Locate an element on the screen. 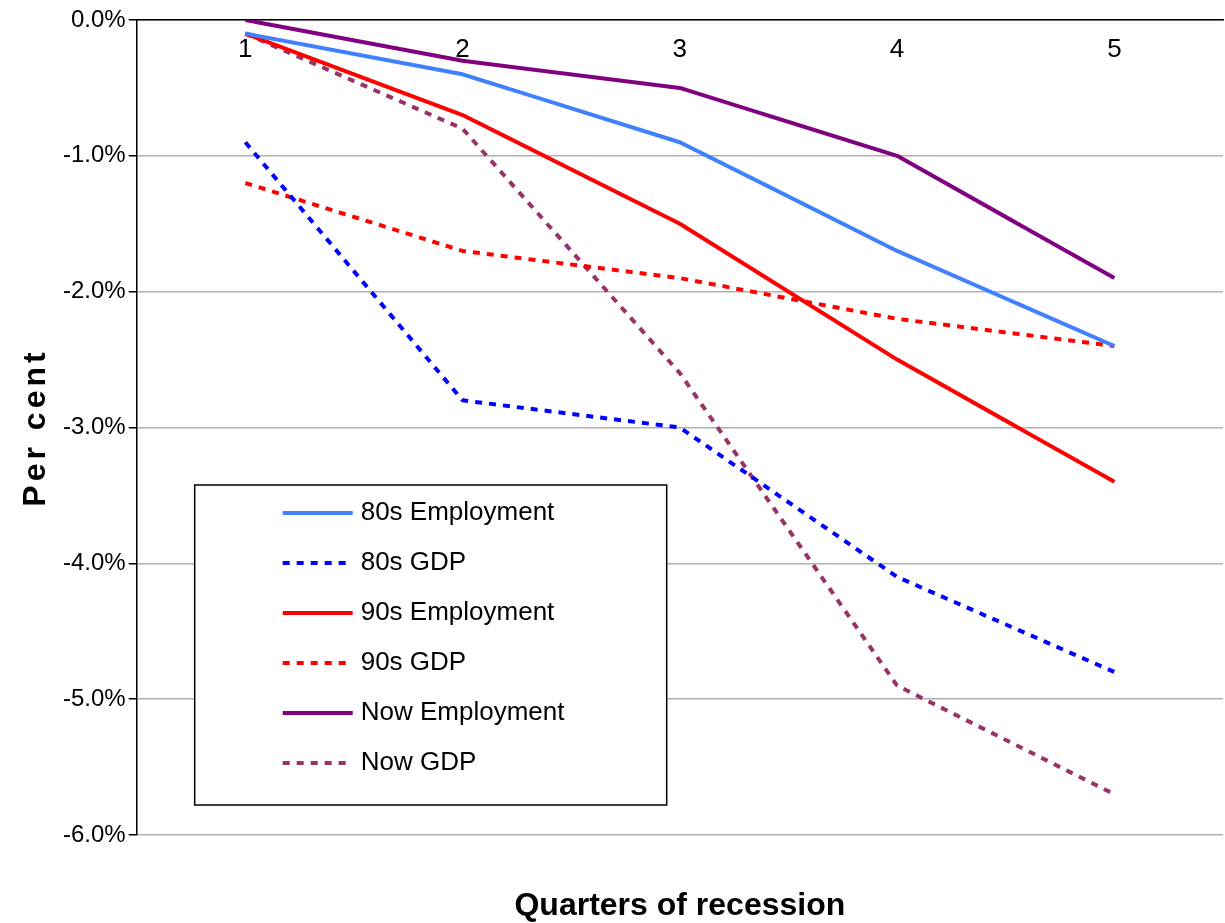  legend-label: Now Employment is located at coordinates (463, 711).